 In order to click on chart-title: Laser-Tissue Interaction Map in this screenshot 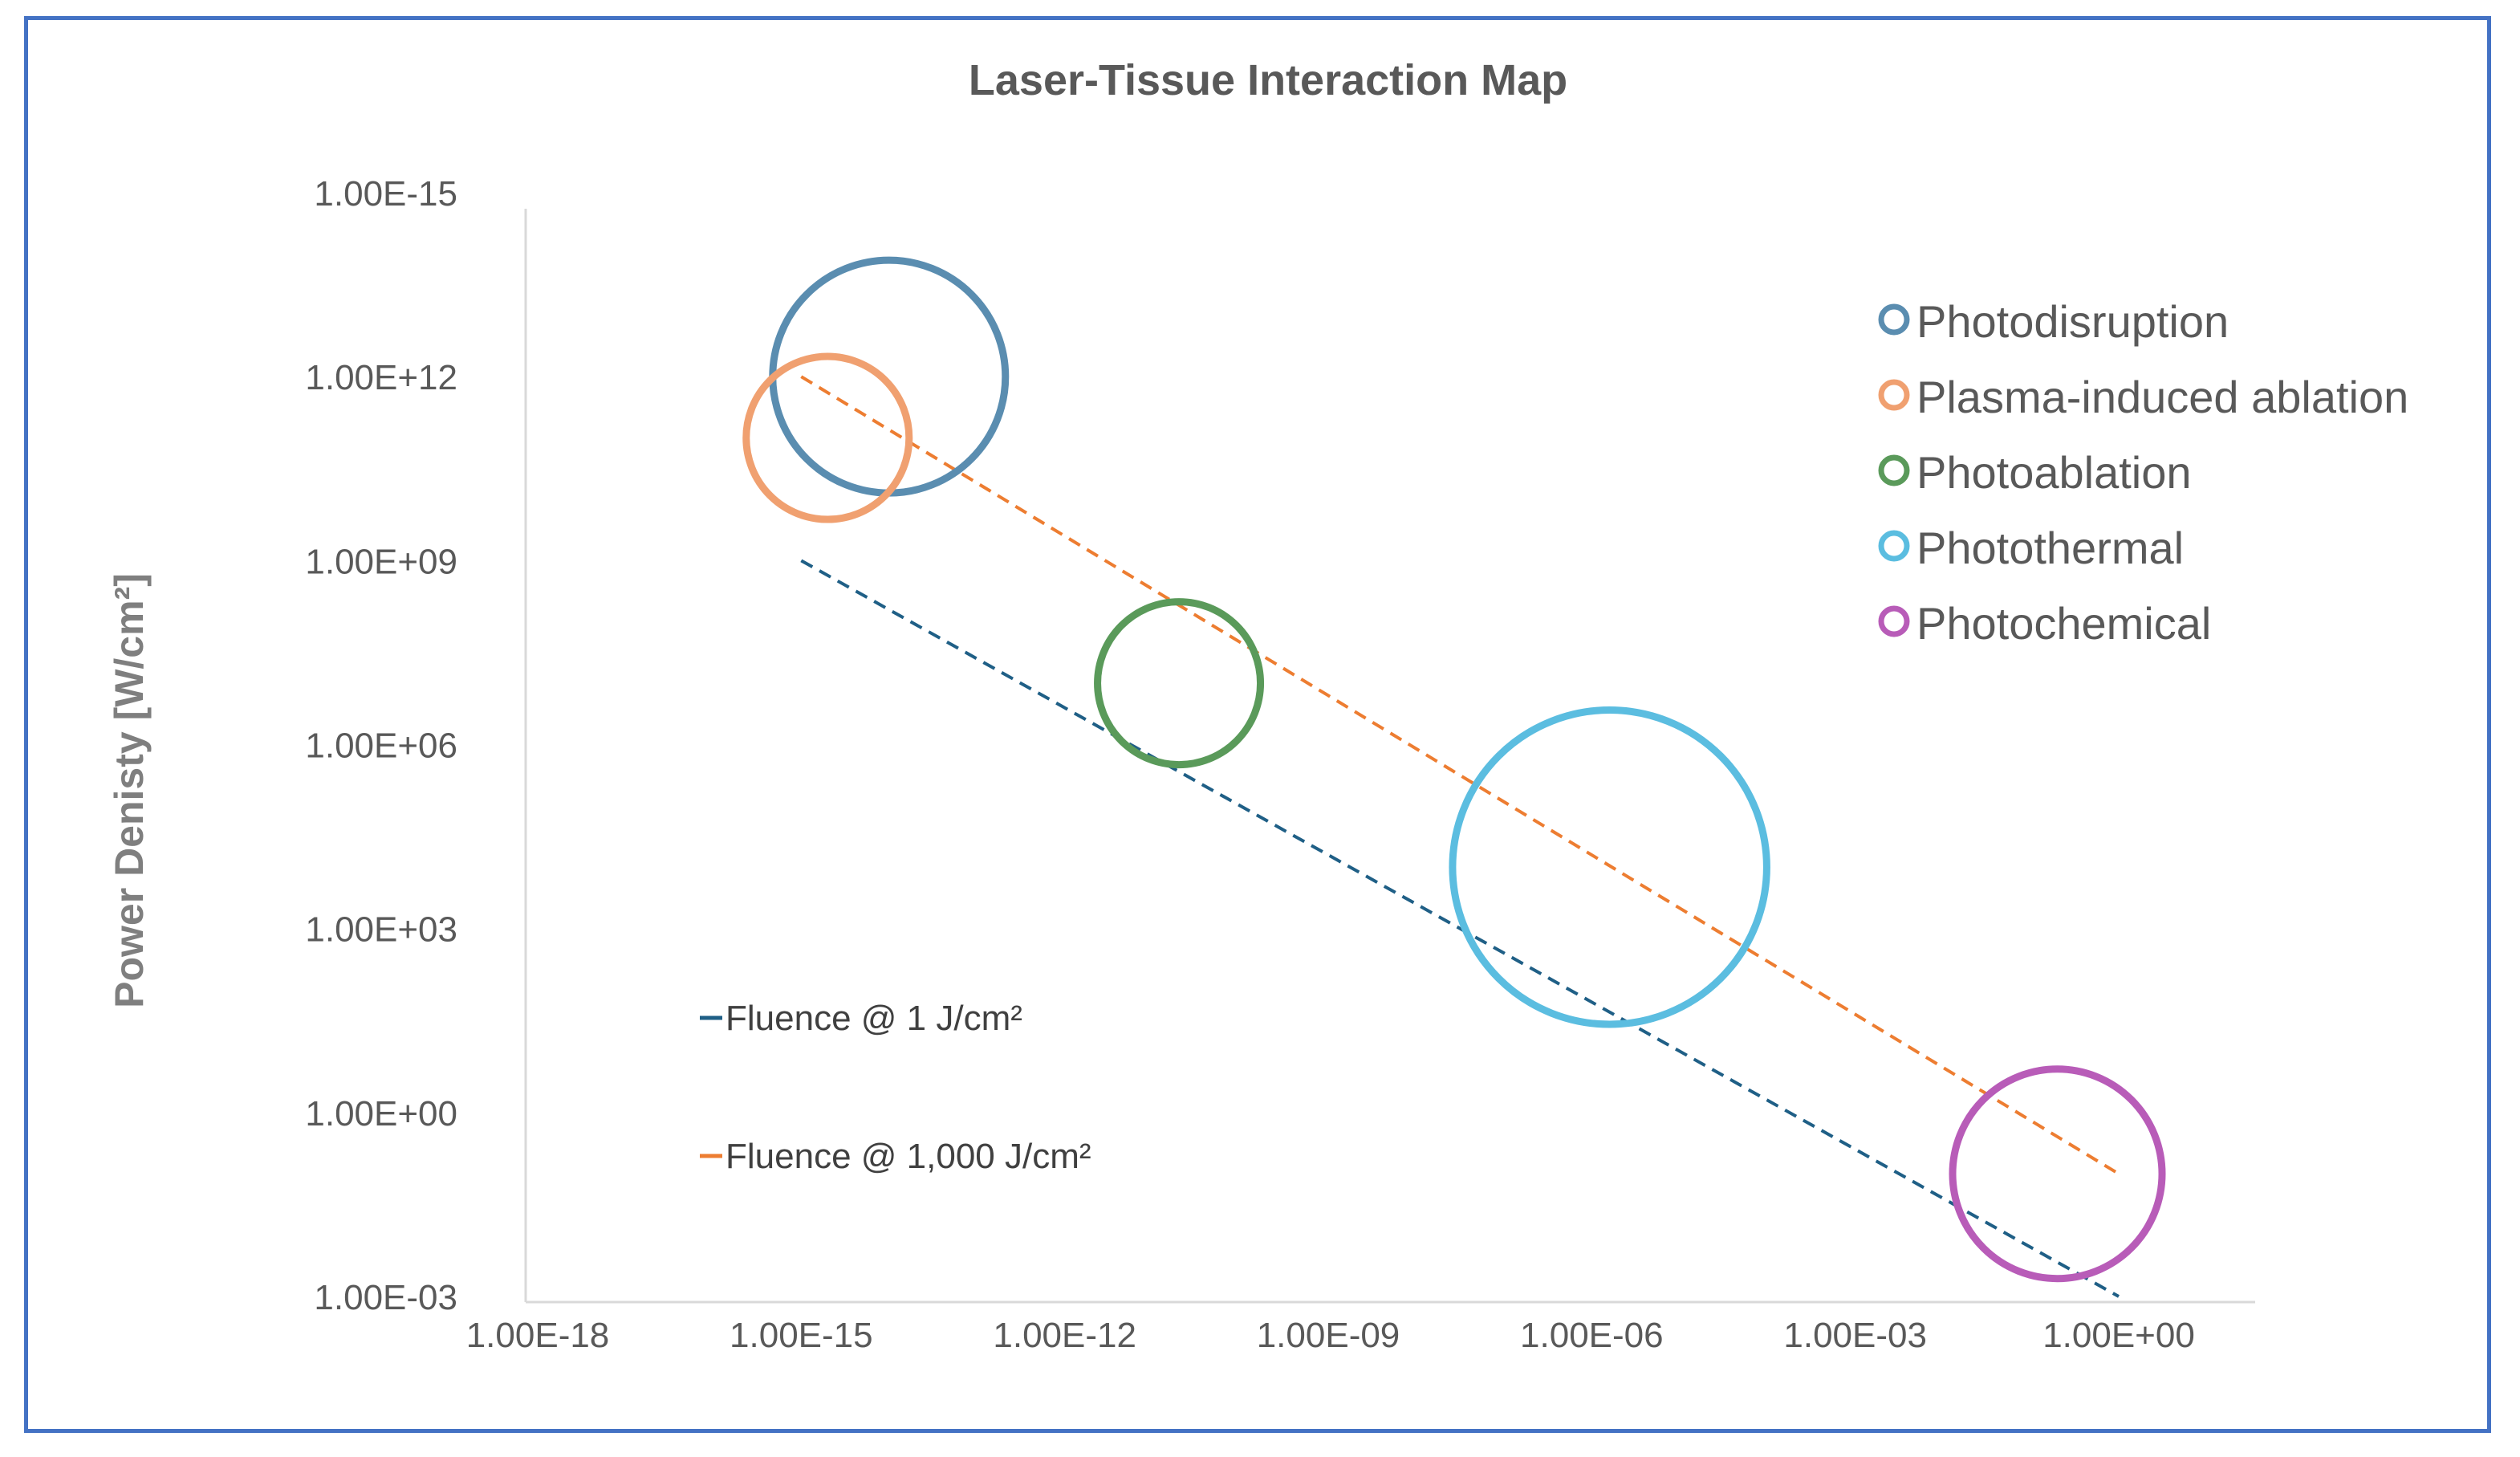, I will do `click(1268, 80)`.